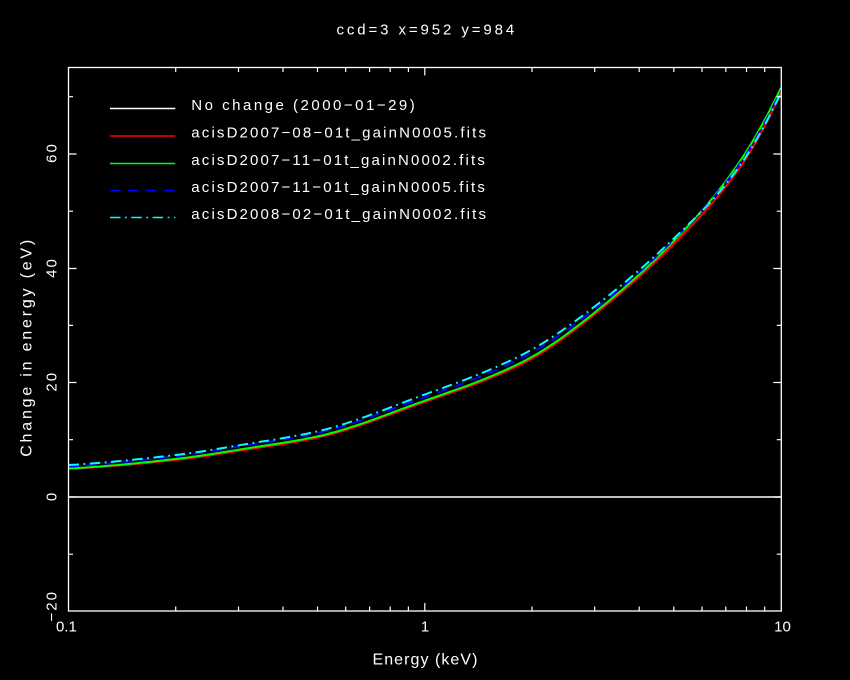 The height and width of the screenshot is (680, 850). Describe the element at coordinates (339, 187) in the screenshot. I see `svg-text:acisD2007−11−01t_gainN0005.fit: acisD2007−11−01t_gainN0005.fits` at that location.